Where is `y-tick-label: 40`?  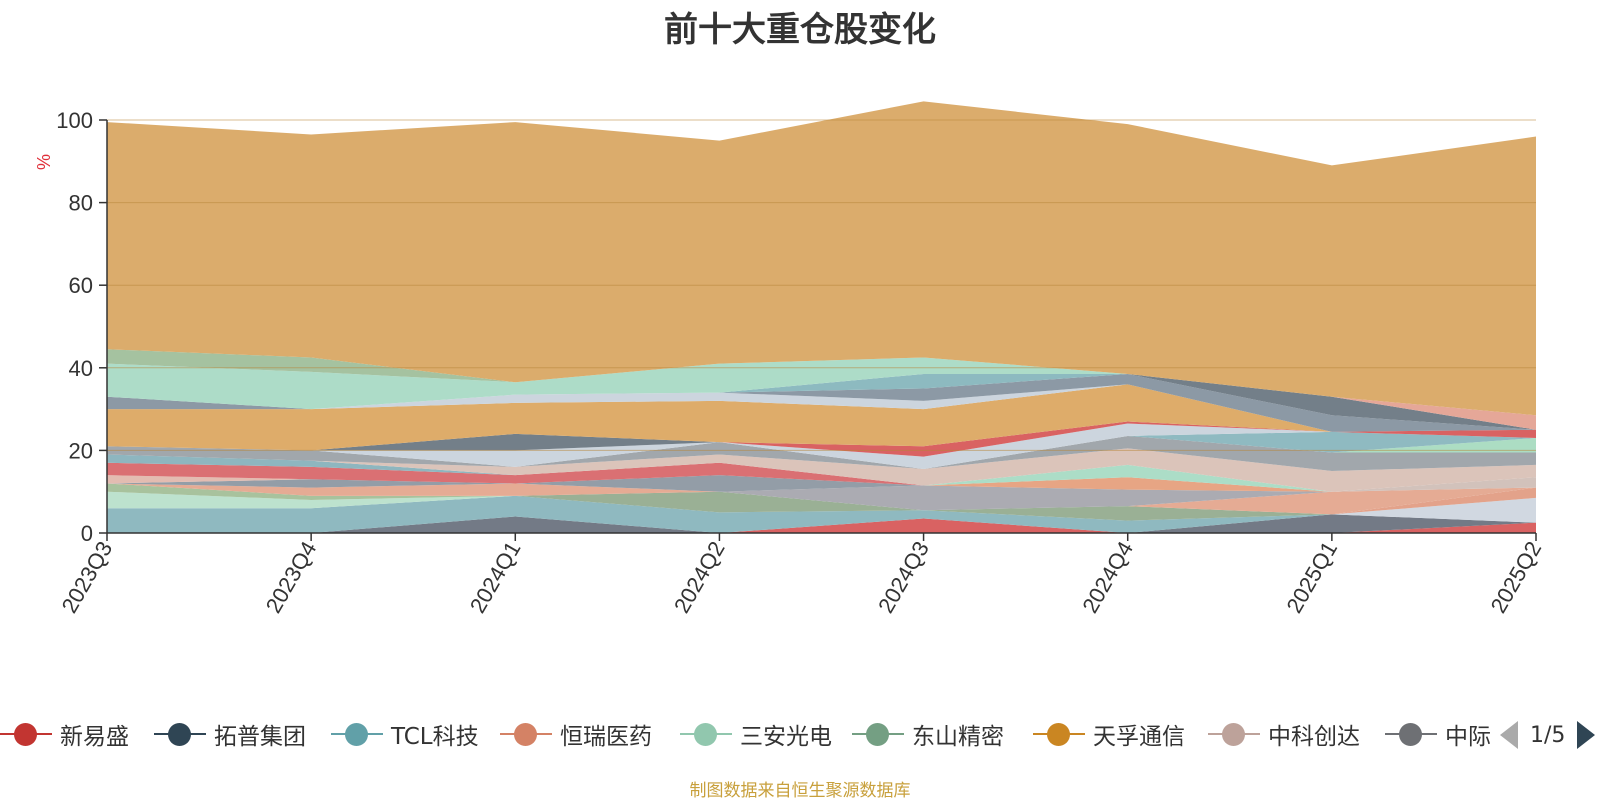
y-tick-label: 40 is located at coordinates (81, 368).